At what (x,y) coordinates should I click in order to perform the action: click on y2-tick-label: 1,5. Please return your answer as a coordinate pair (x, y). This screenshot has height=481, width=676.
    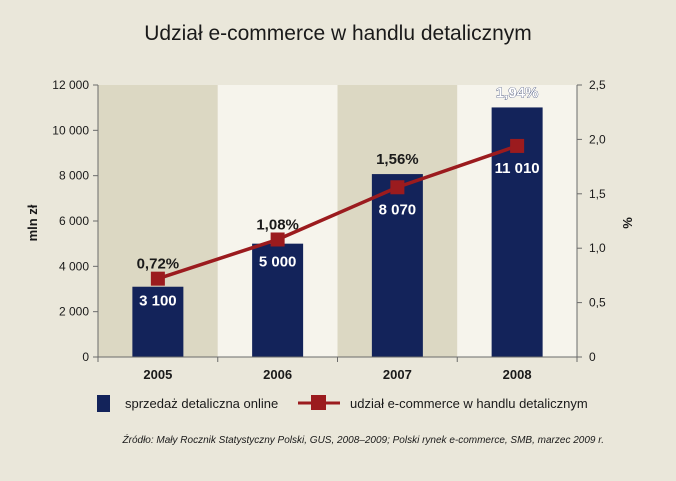
    Looking at the image, I should click on (597, 194).